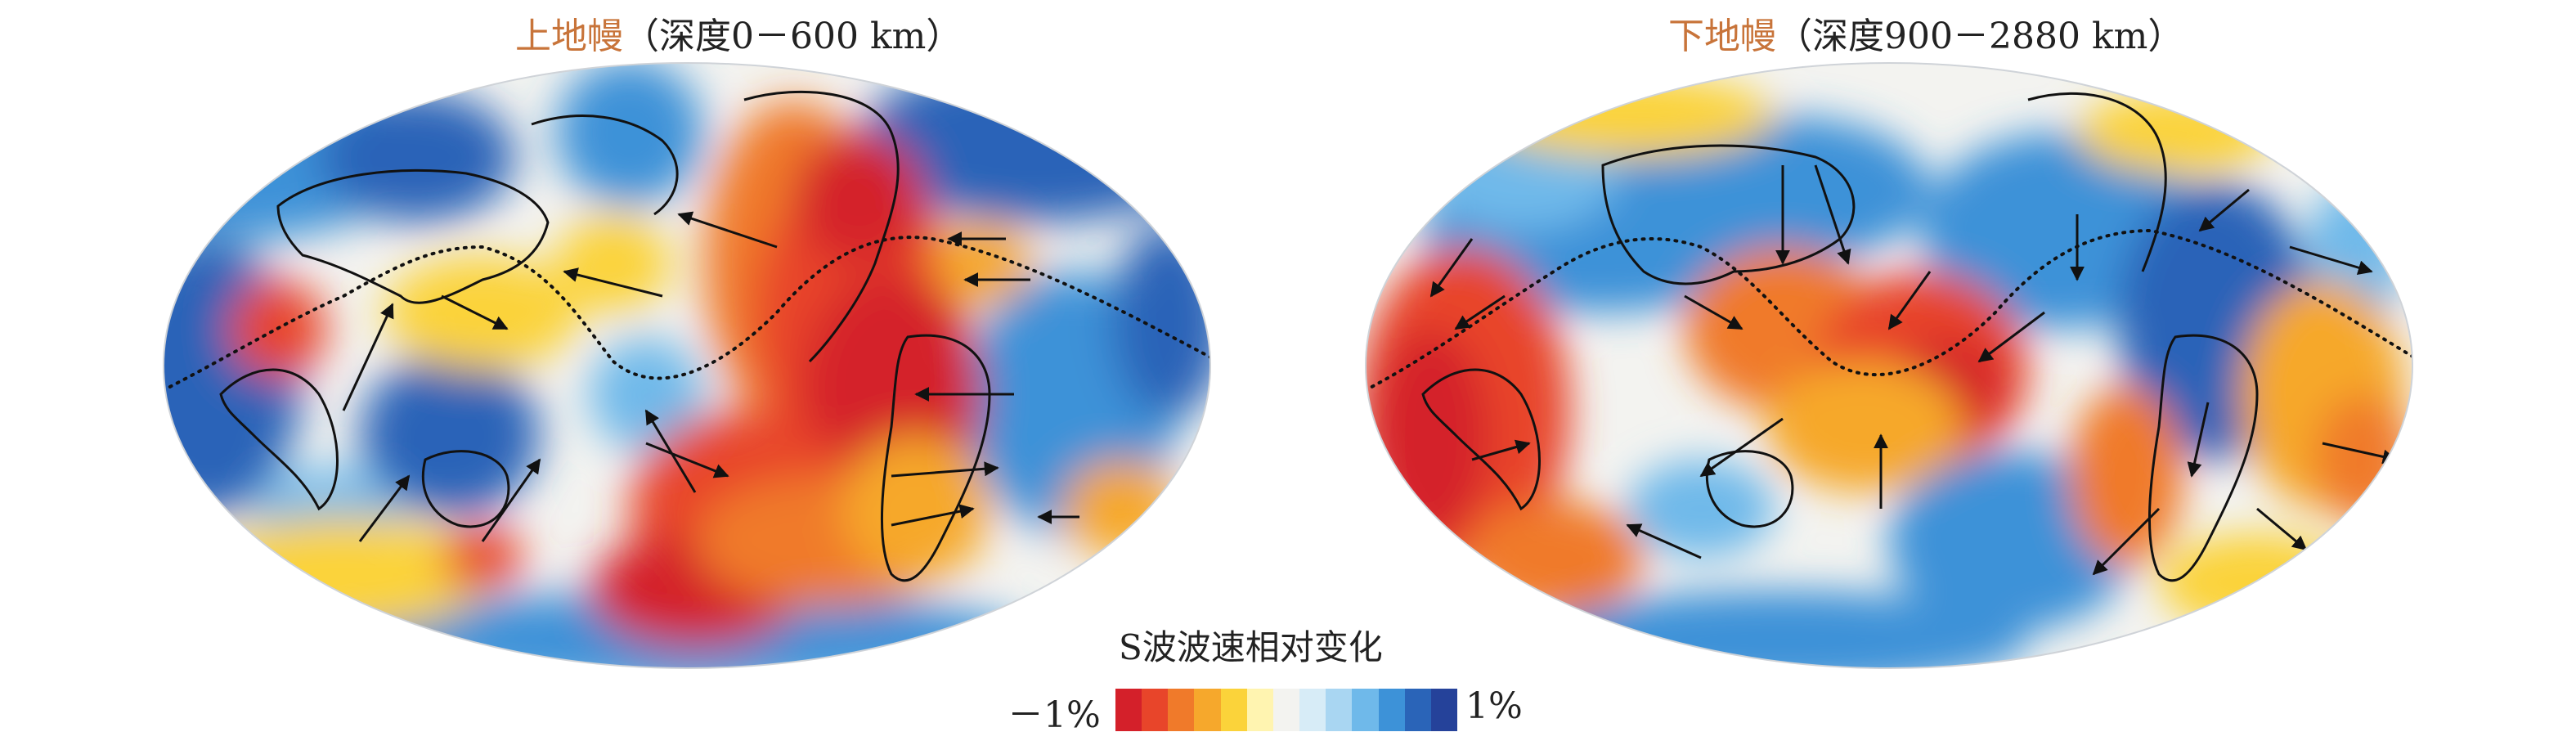 This screenshot has height=741, width=2576. What do you see at coordinates (793, 36) in the screenshot?
I see `upper-mantle-title-depth: （深度0－600 km）` at bounding box center [793, 36].